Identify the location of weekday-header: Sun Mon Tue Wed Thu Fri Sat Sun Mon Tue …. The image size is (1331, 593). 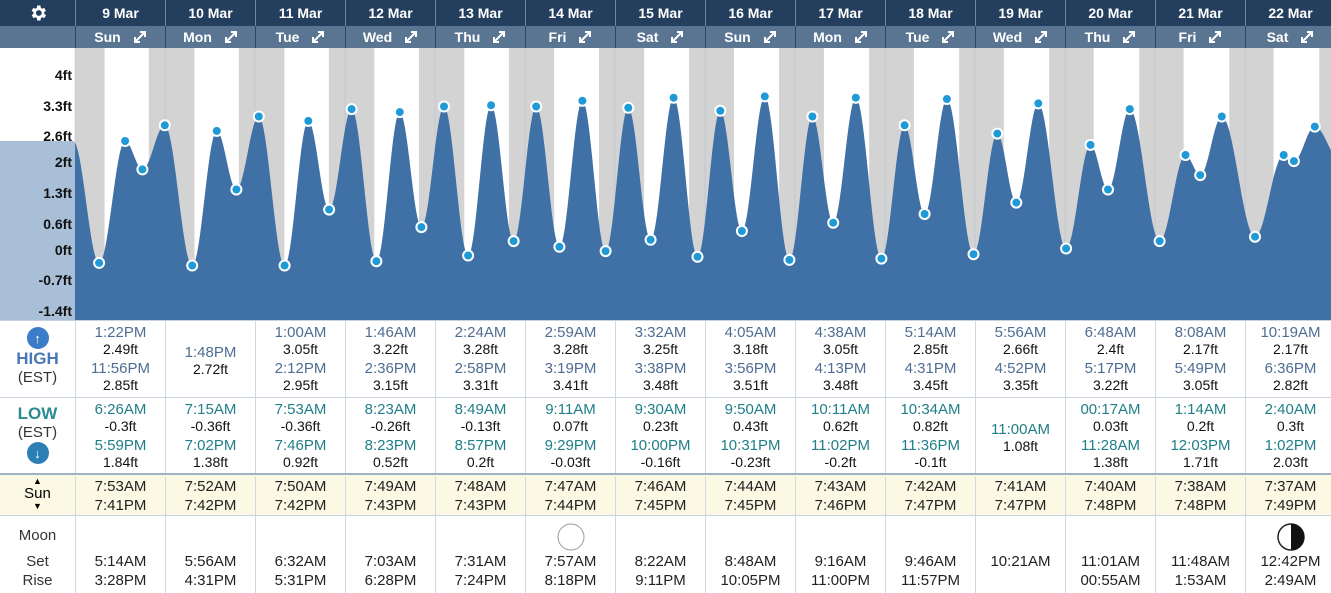
(665, 37).